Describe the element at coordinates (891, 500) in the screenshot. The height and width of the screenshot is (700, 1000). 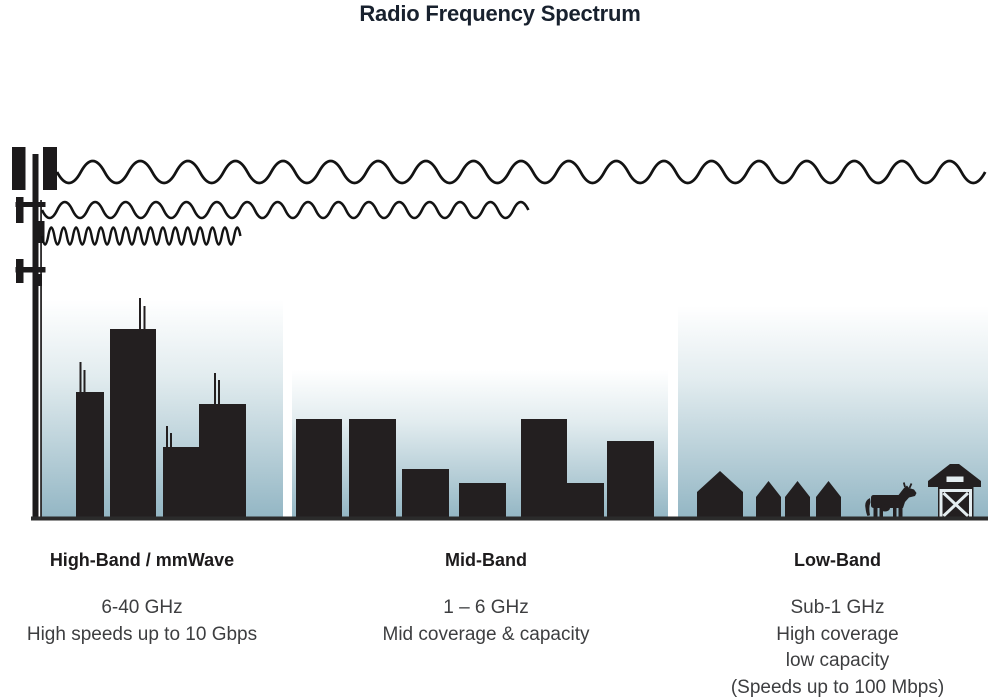
I see `cow-icon` at that location.